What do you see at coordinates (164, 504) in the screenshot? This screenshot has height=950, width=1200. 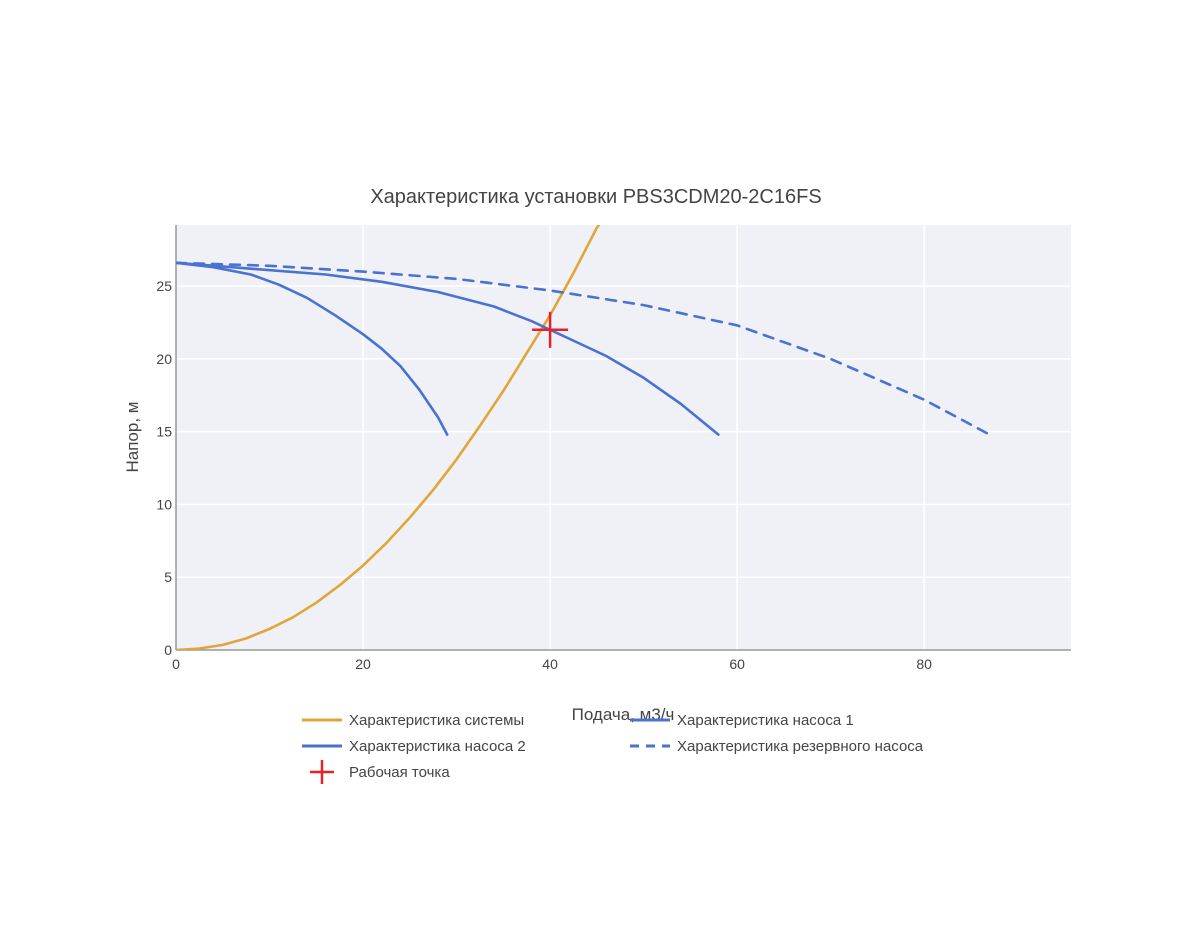 I see `y-tick-label-2: 10` at bounding box center [164, 504].